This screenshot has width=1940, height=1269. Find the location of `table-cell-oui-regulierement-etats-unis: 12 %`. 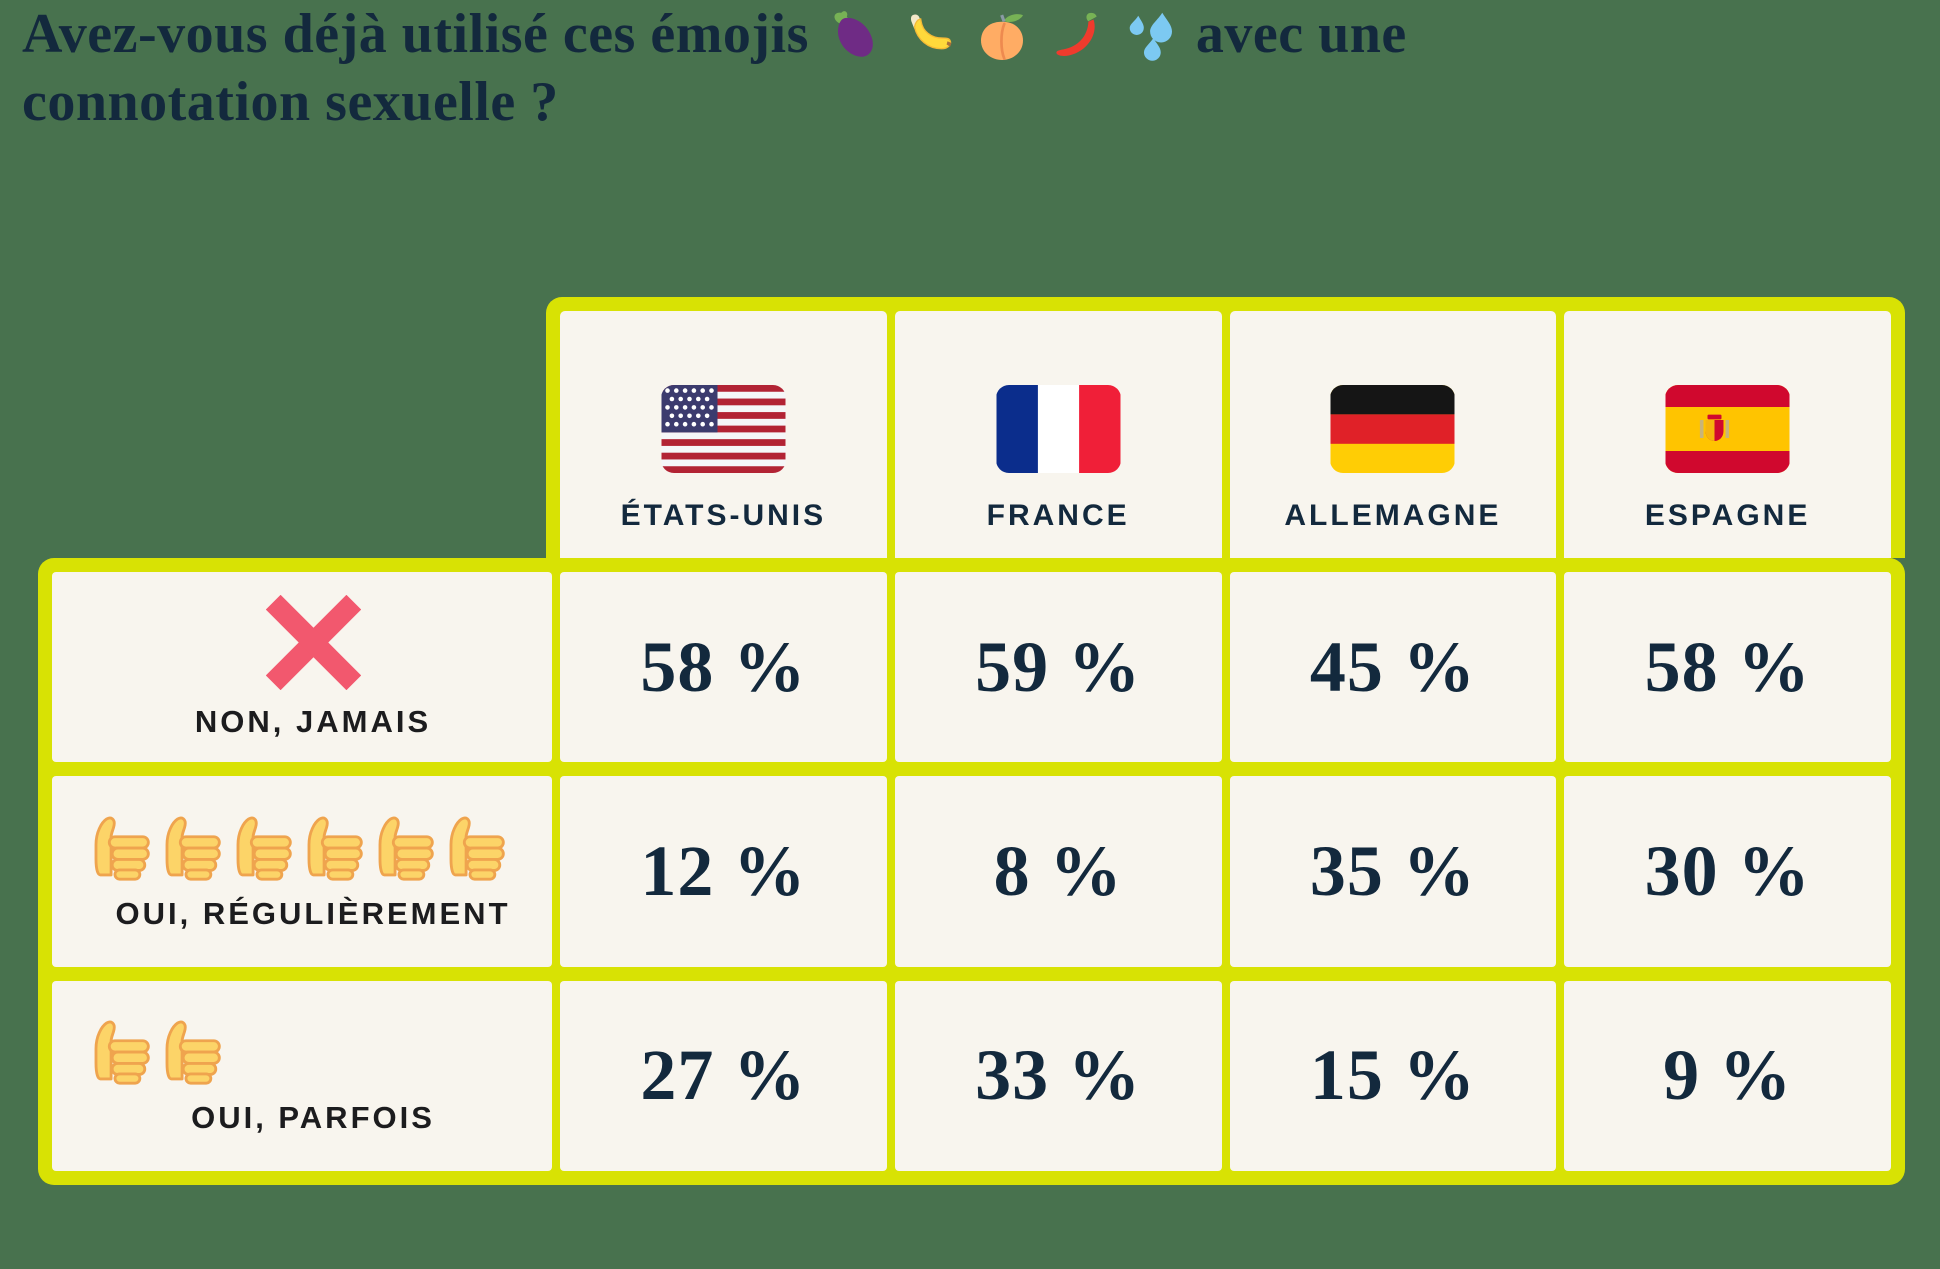

table-cell-oui-regulierement-etats-unis: 12 % is located at coordinates (723, 871).